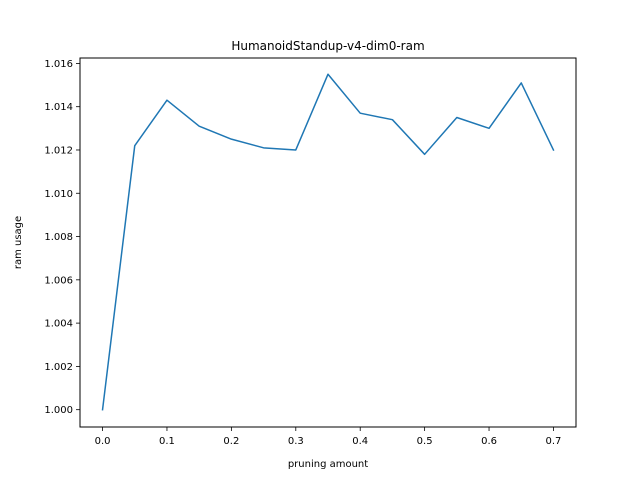 This screenshot has width=640, height=480. I want to click on y-tick-label: 1.008, so click(58, 237).